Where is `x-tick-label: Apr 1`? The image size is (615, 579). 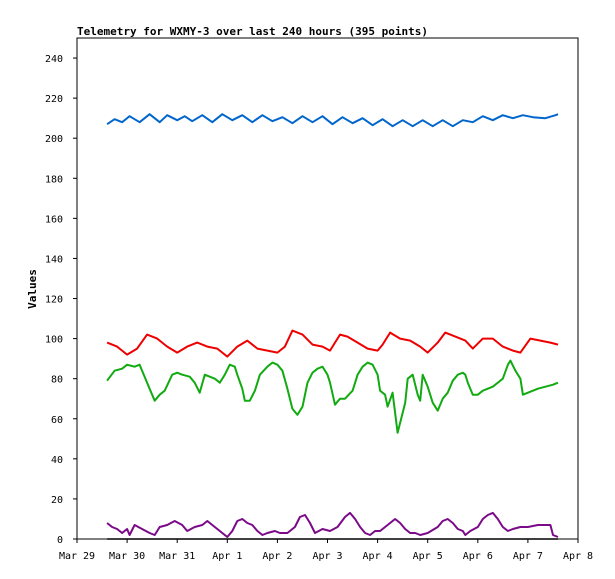 x-tick-label: Apr 1 is located at coordinates (227, 556).